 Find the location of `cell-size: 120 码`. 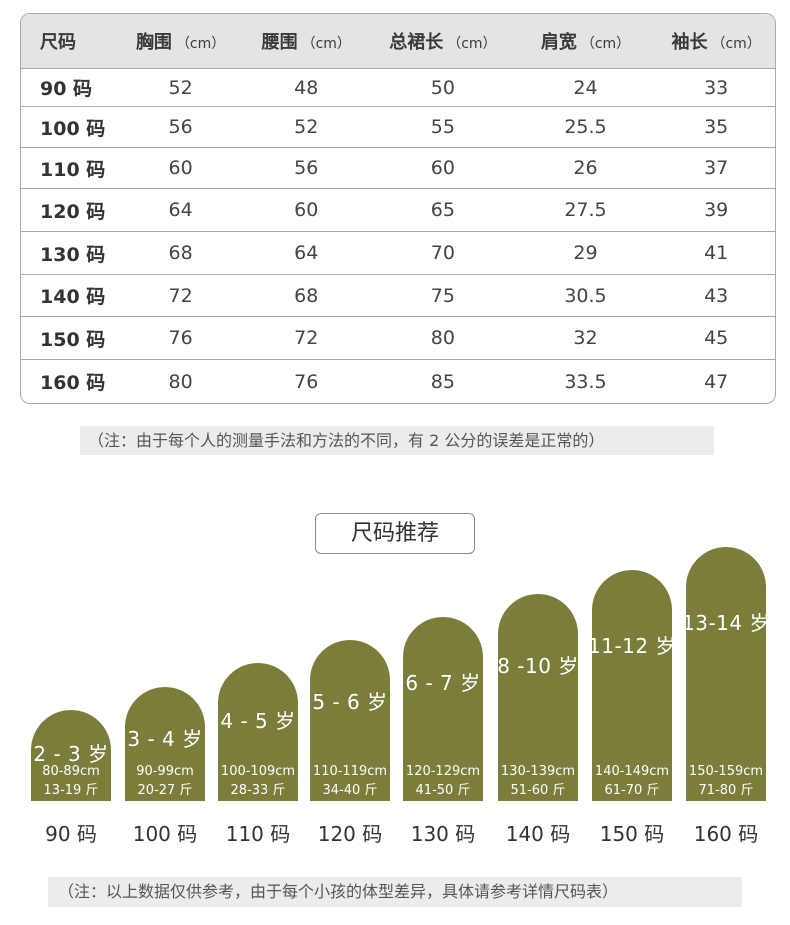

cell-size: 120 码 is located at coordinates (73, 211).